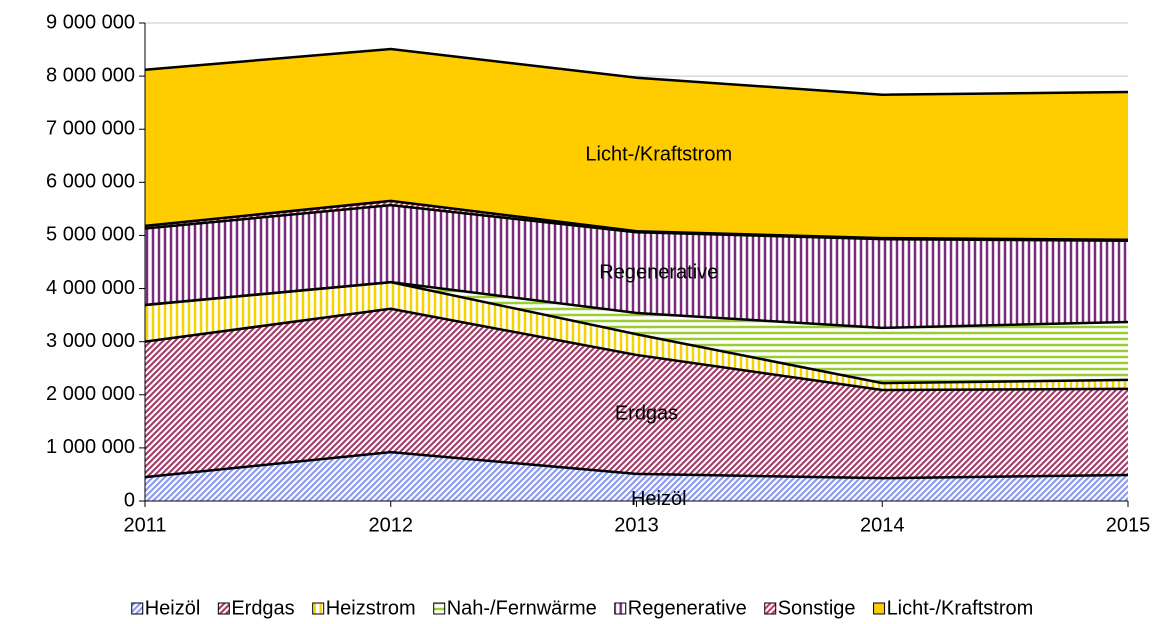 The image size is (1165, 624). I want to click on legend-label: Licht-/Kraftstrom, so click(960, 608).